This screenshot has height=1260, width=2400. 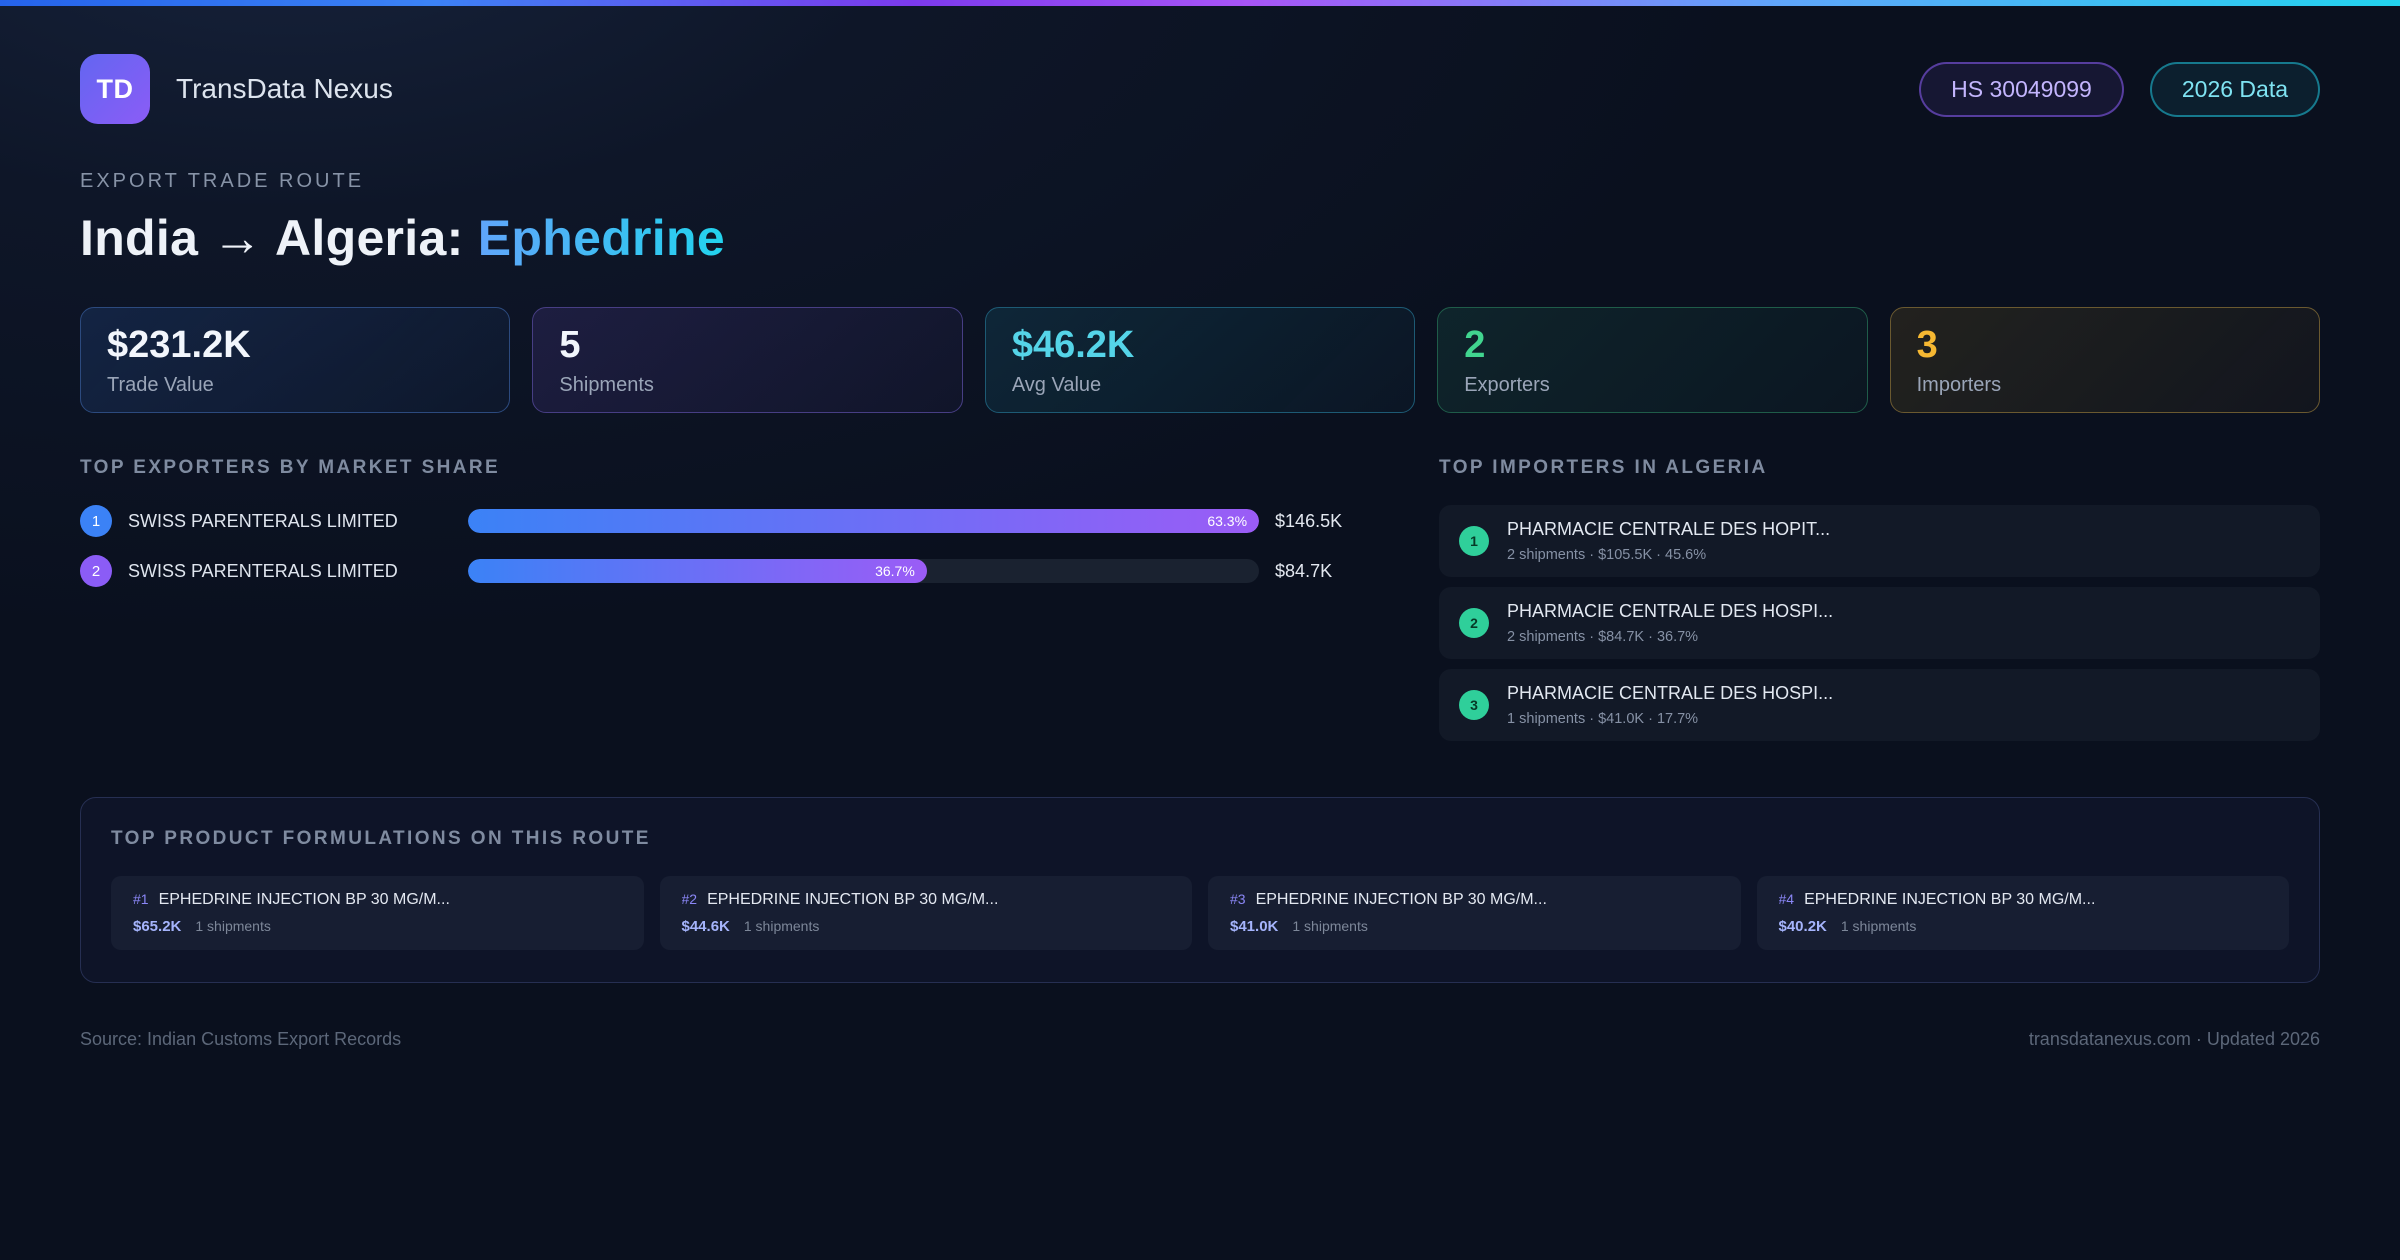 What do you see at coordinates (1603, 467) in the screenshot?
I see `importers-section-title: TOP IMPORTERS IN ALGERIA` at bounding box center [1603, 467].